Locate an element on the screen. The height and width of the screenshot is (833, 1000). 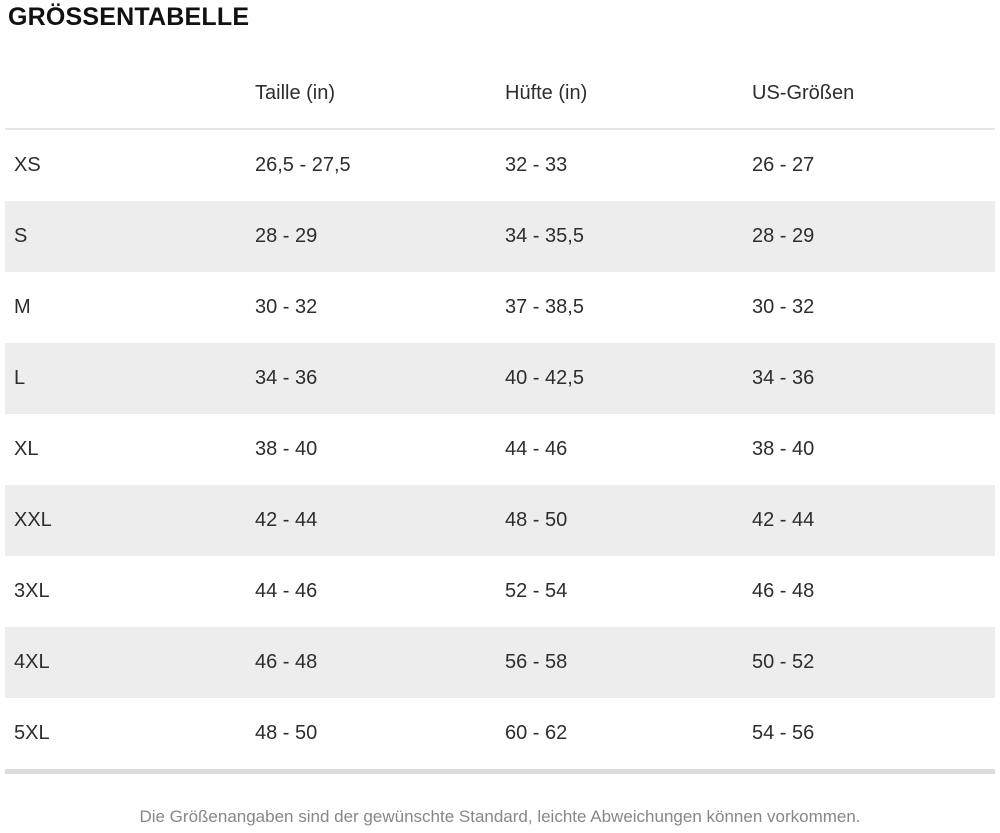
header-row: Taille (in) Hüfte (in) US-Größen is located at coordinates (500, 80).